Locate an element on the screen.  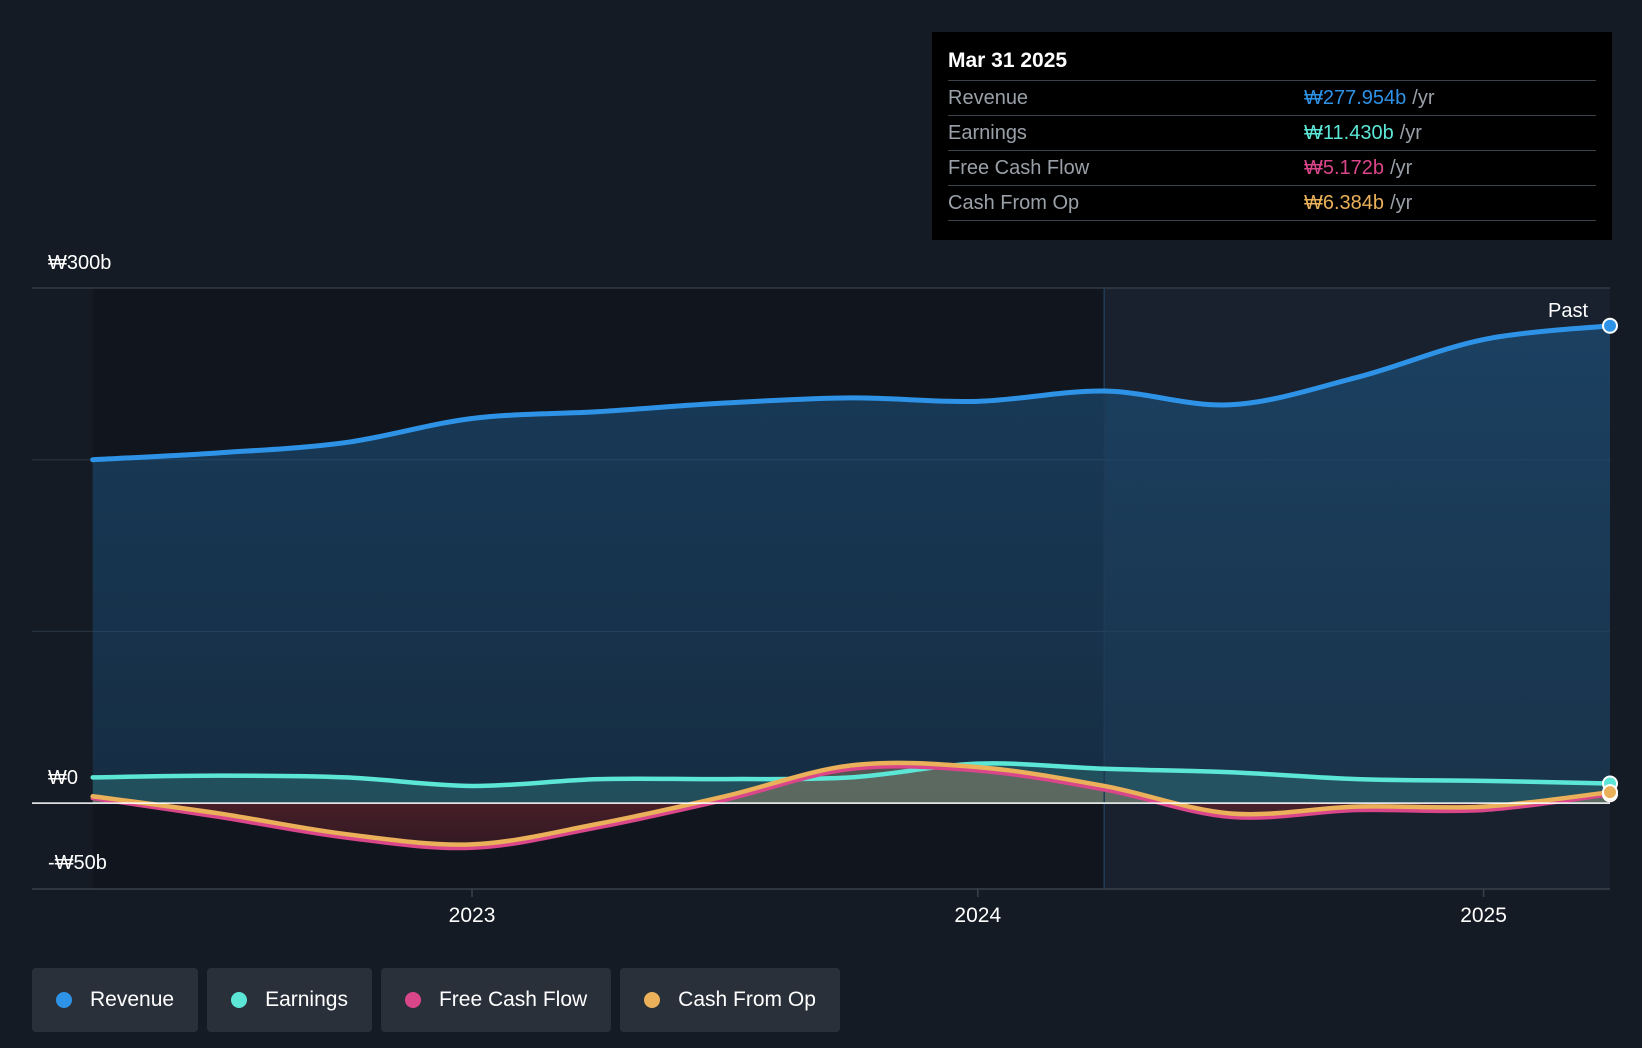
legend-item-revenue: Revenue is located at coordinates (115, 1000).